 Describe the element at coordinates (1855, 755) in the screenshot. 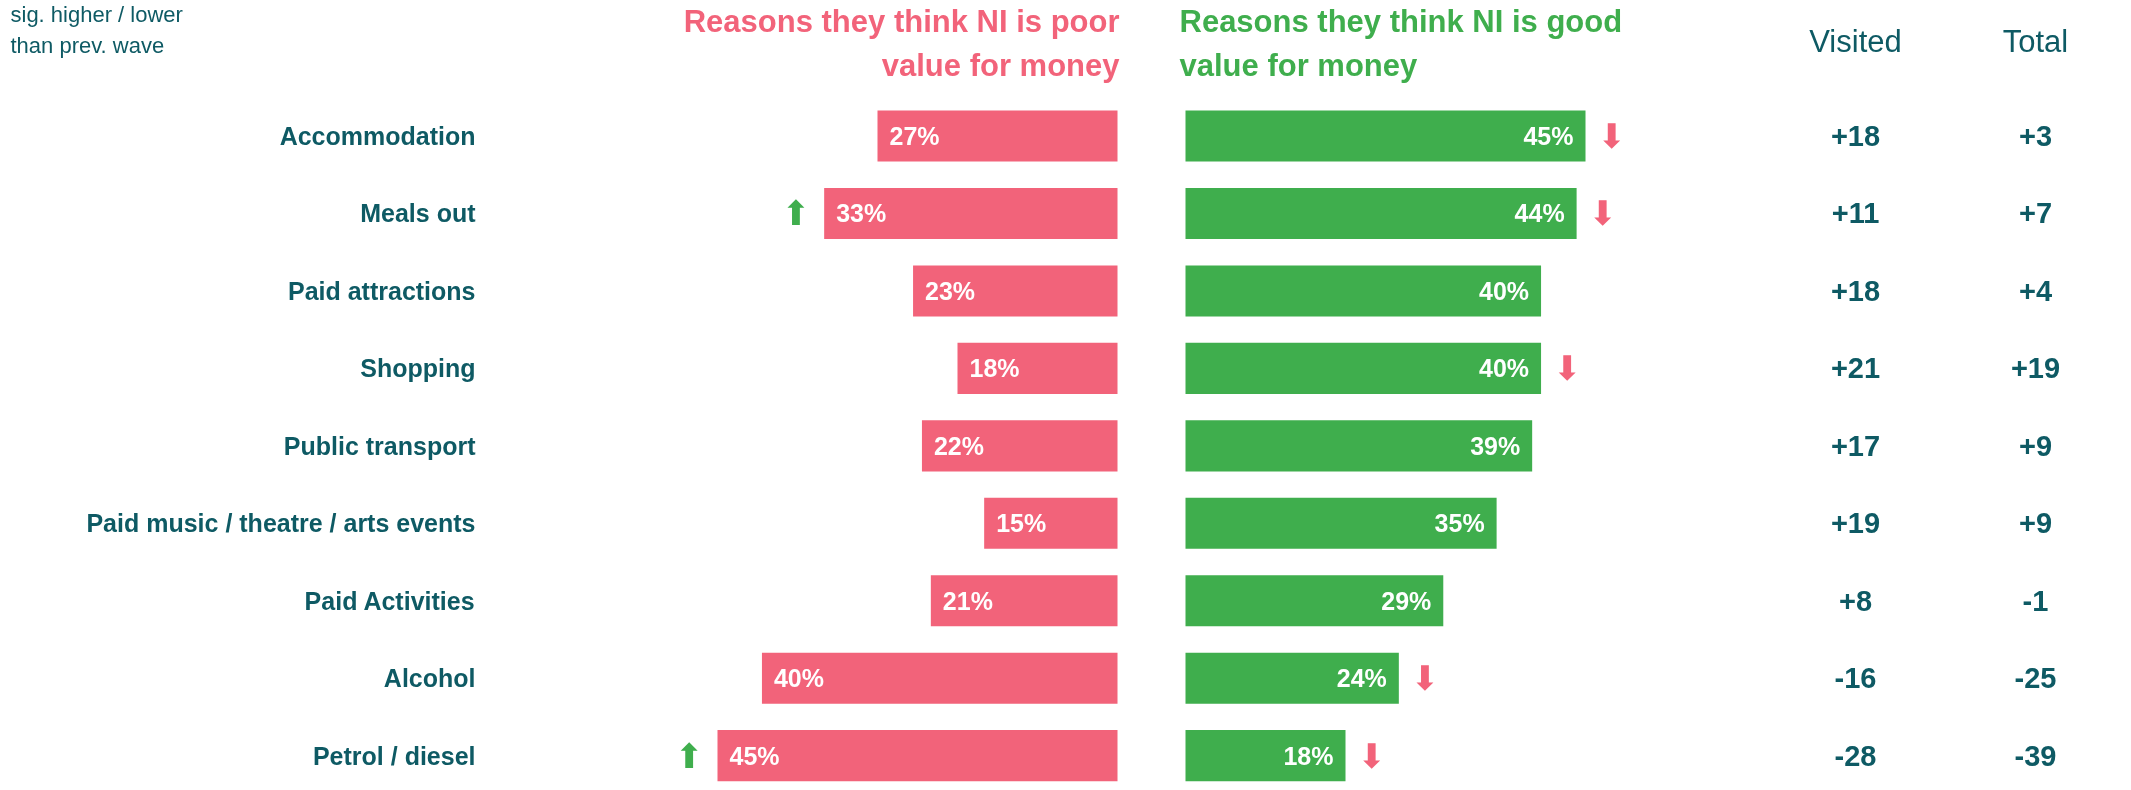

I see `text: -28` at that location.